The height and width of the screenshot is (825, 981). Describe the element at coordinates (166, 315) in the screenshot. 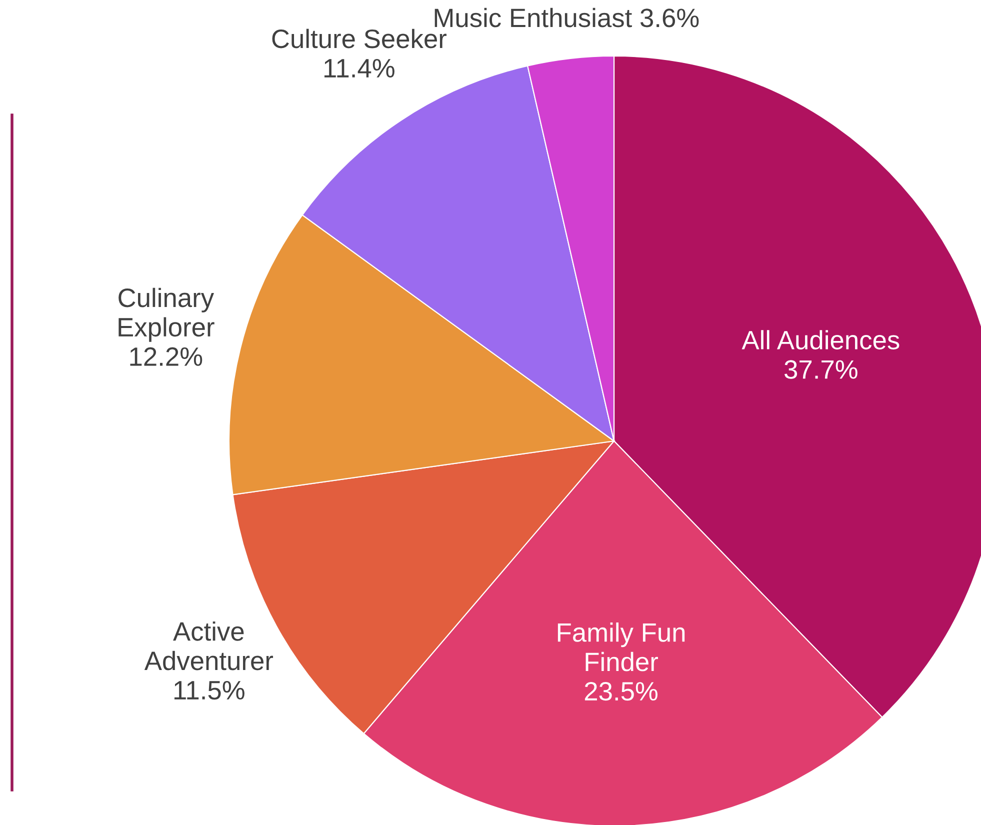

I see `slice-label: Culinary Explorer` at that location.